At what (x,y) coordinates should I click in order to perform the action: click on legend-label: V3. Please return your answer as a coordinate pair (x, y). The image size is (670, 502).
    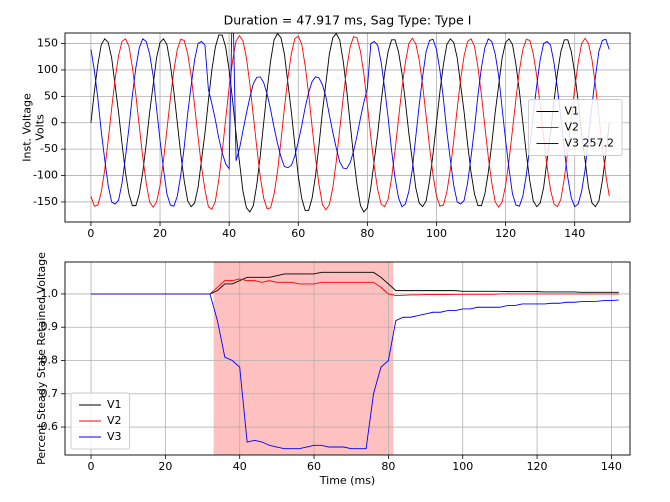
    Looking at the image, I should click on (114, 436).